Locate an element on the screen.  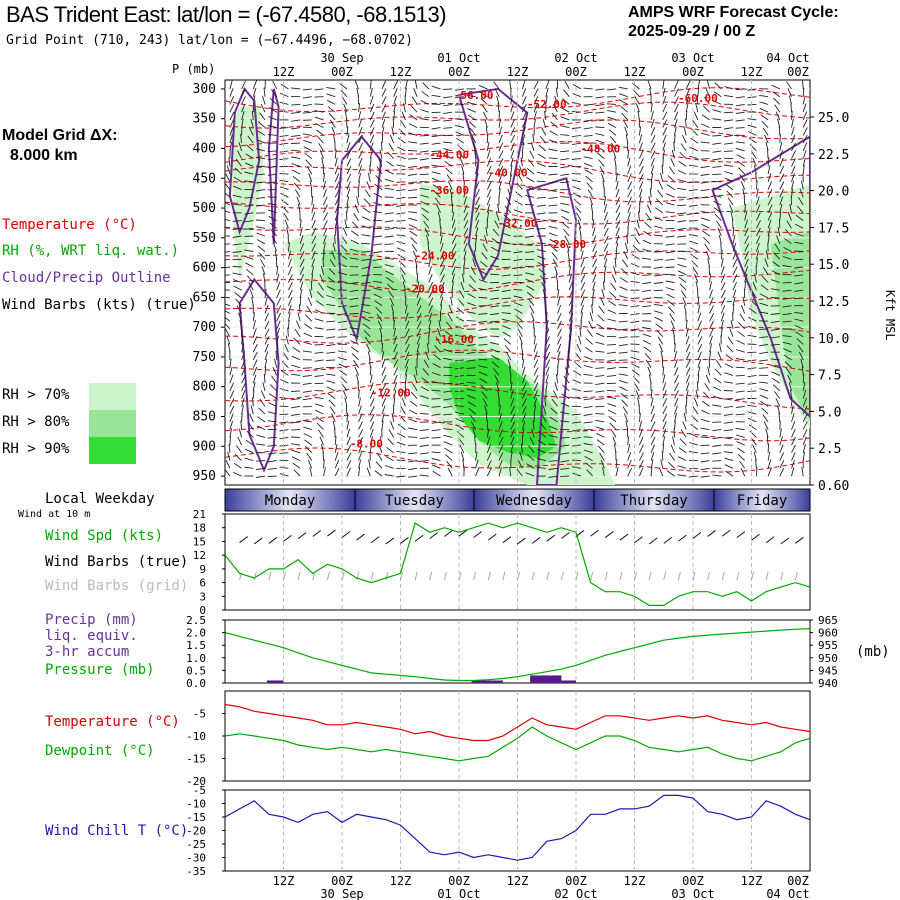
height-tick-label: 5.0 is located at coordinates (829, 412).